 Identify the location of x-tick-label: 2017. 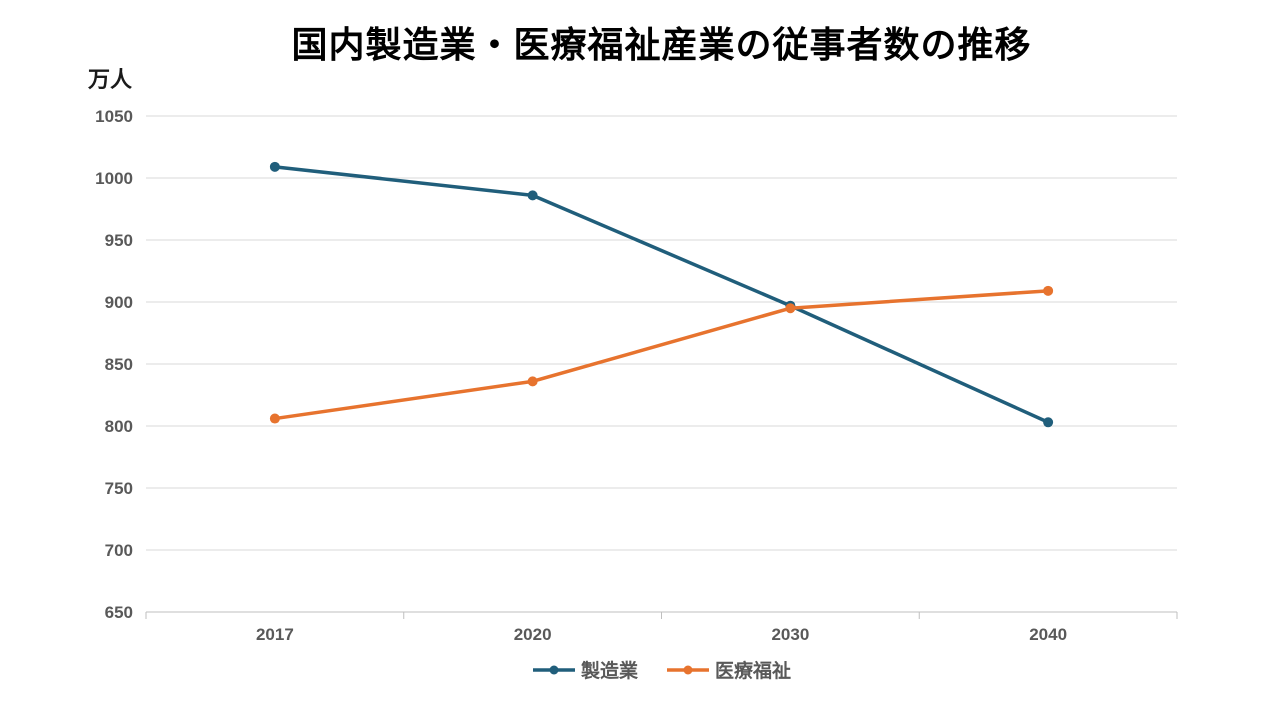
(275, 634).